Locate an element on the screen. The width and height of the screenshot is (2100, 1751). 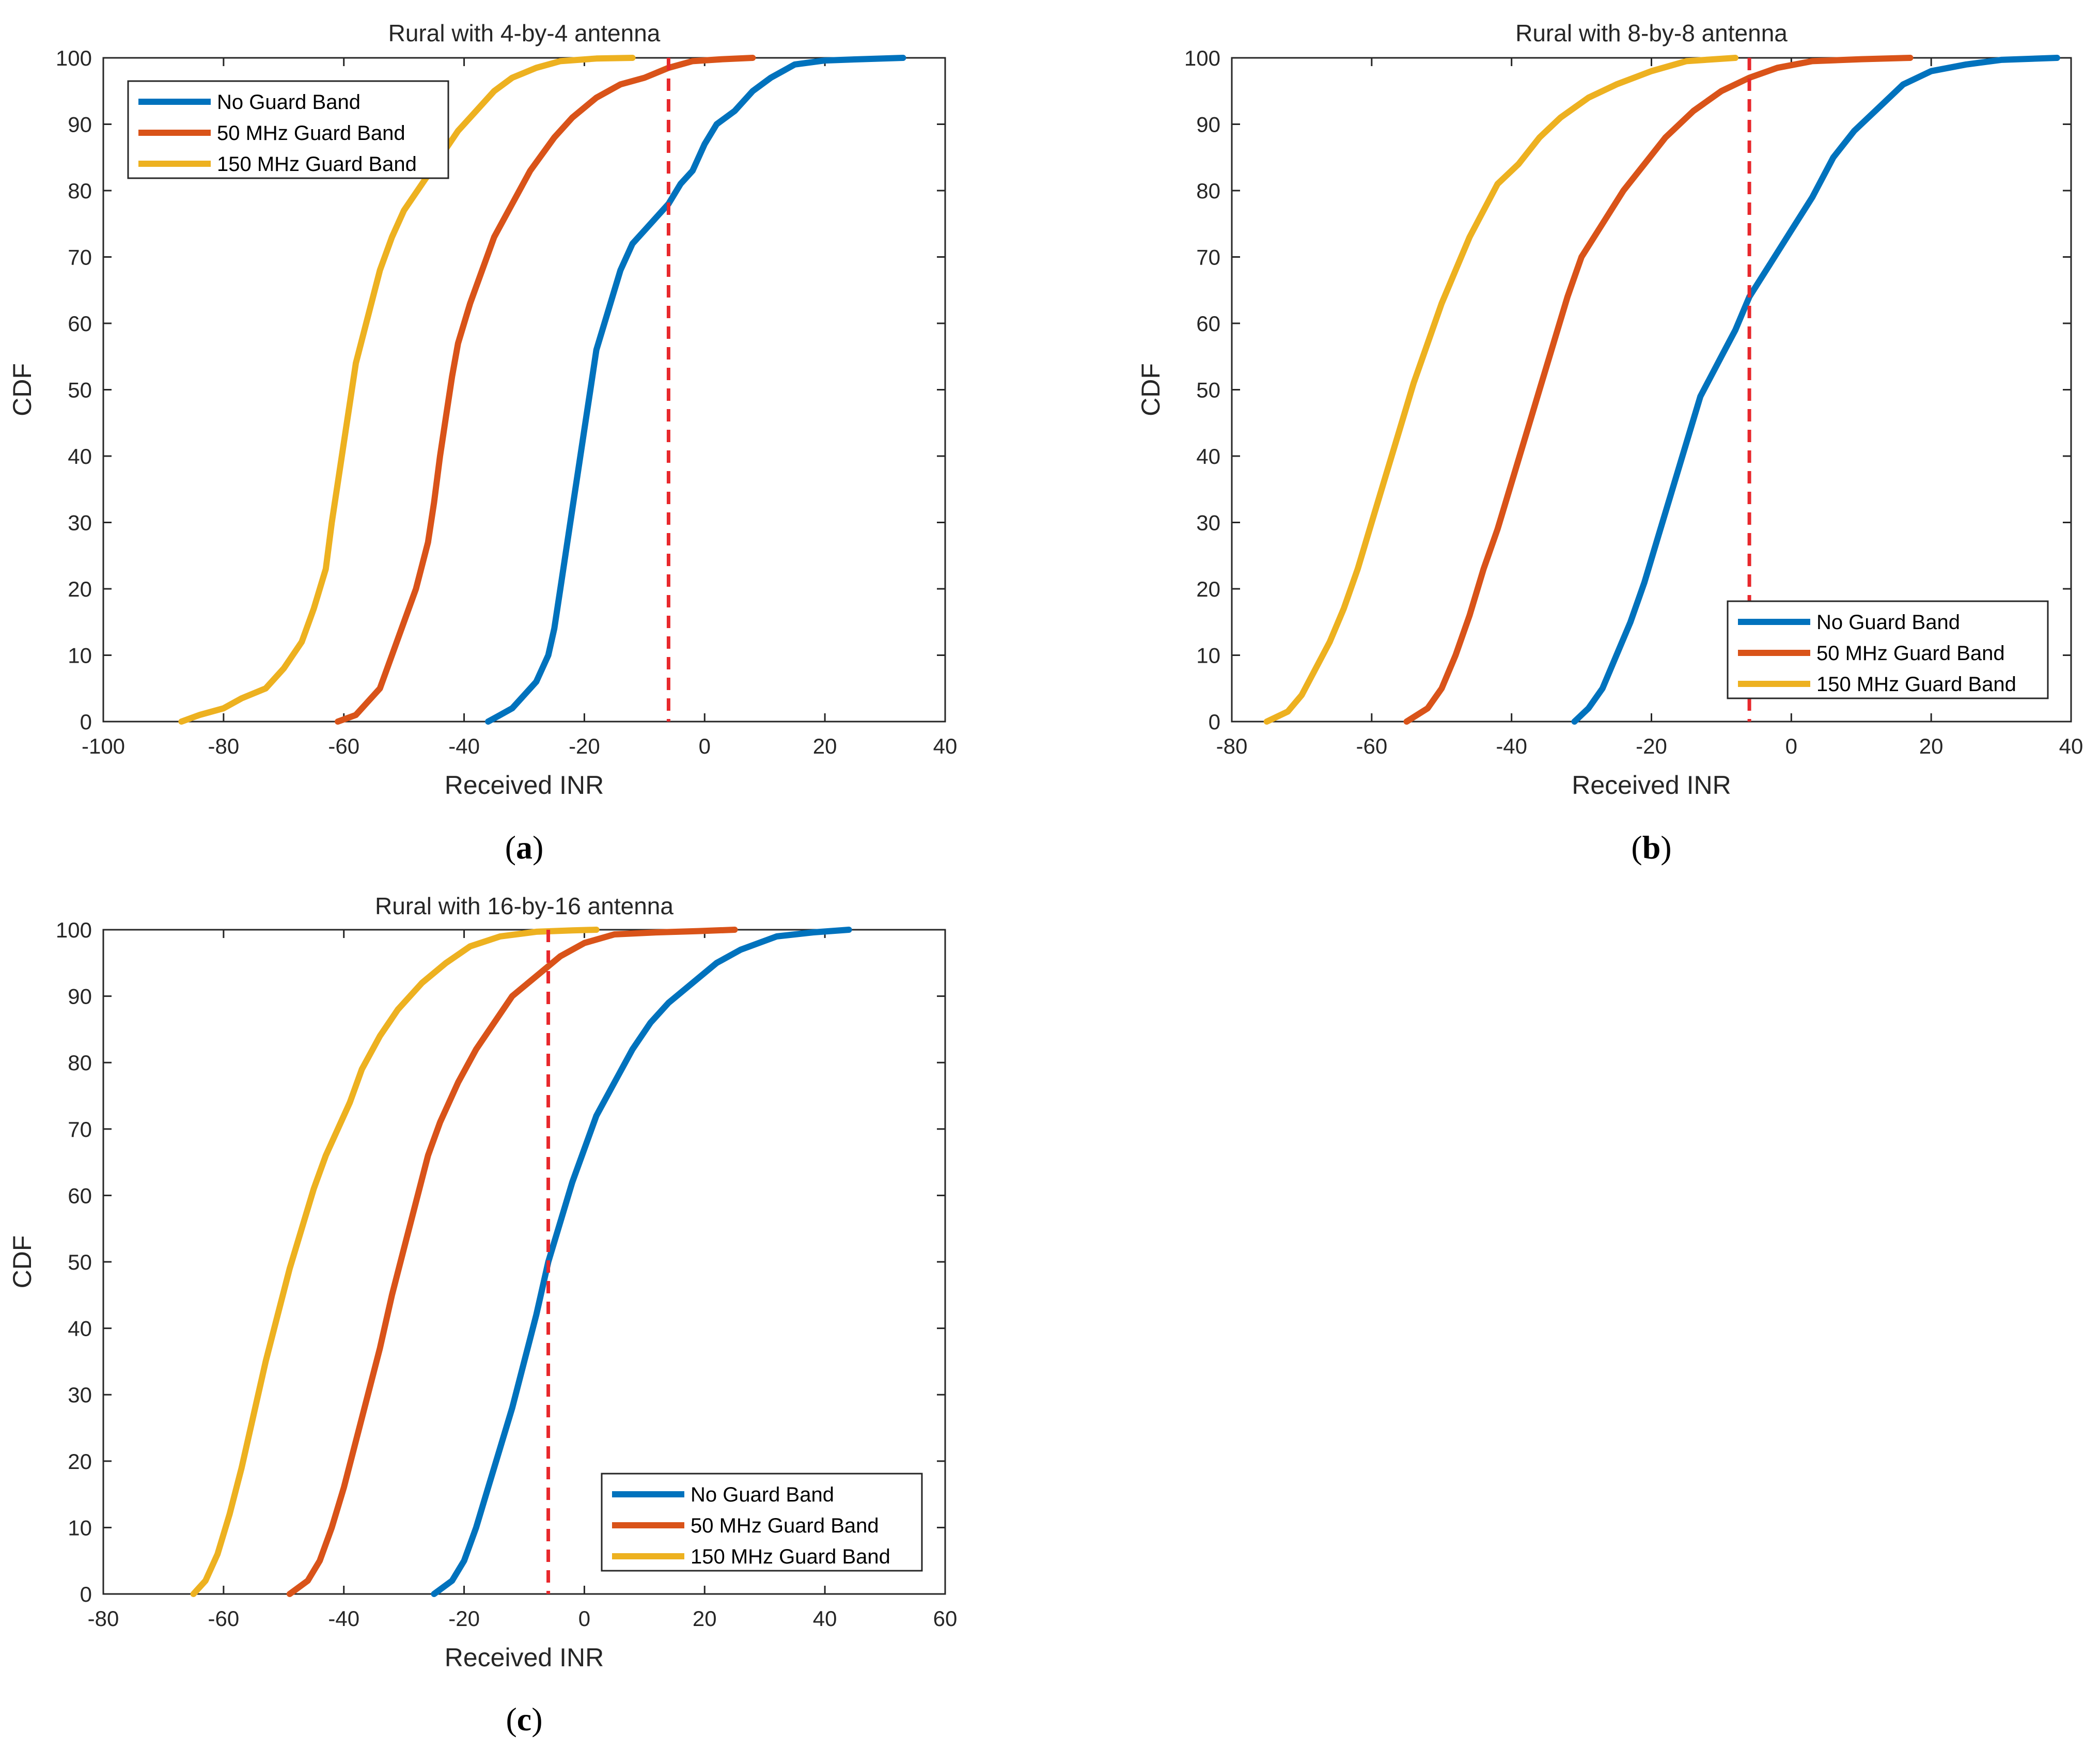
panel-caption: (b) is located at coordinates (1651, 848).